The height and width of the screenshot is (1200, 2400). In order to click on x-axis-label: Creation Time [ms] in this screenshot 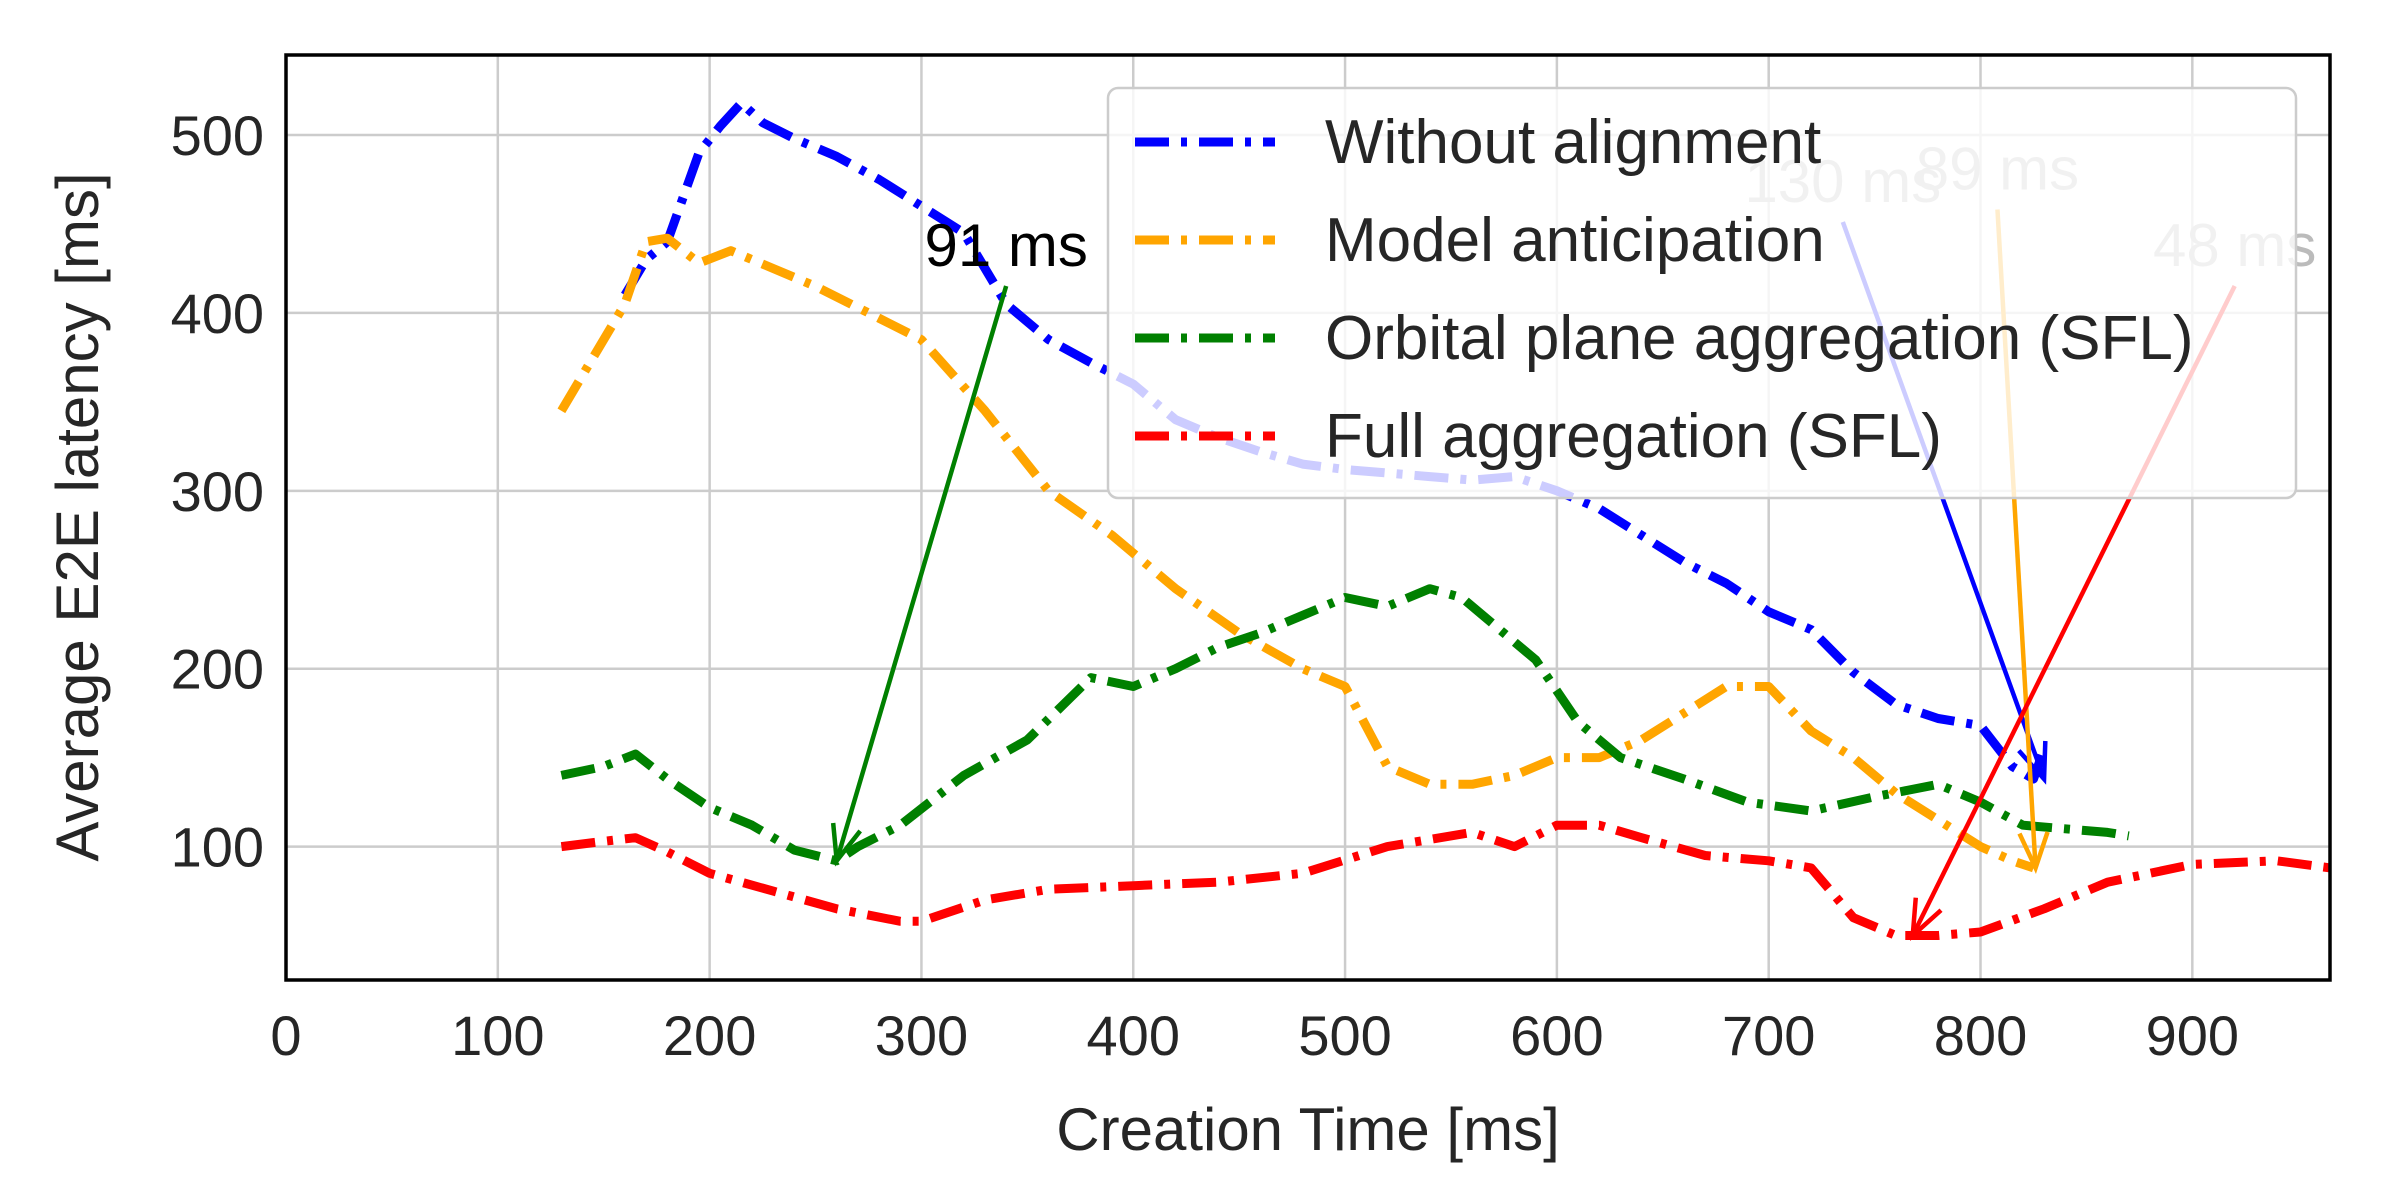, I will do `click(1307, 1129)`.